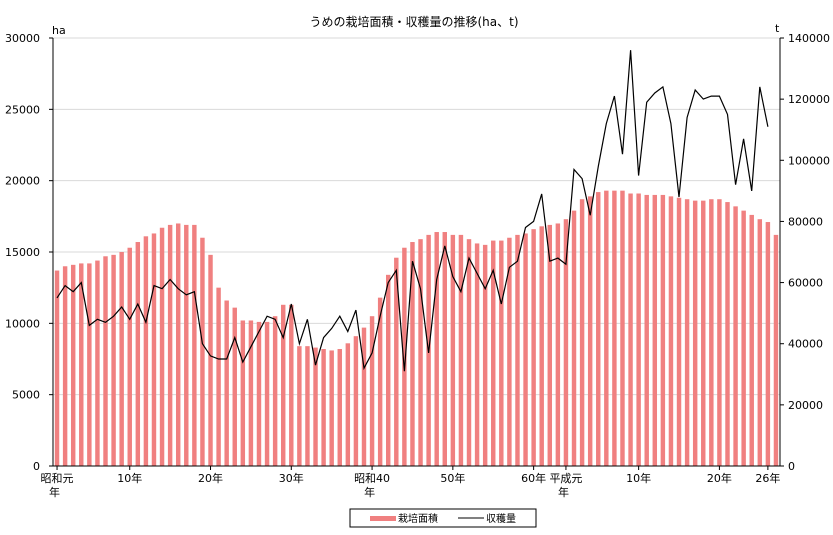  I want to click on left-tick-label: 10000, so click(22, 323).